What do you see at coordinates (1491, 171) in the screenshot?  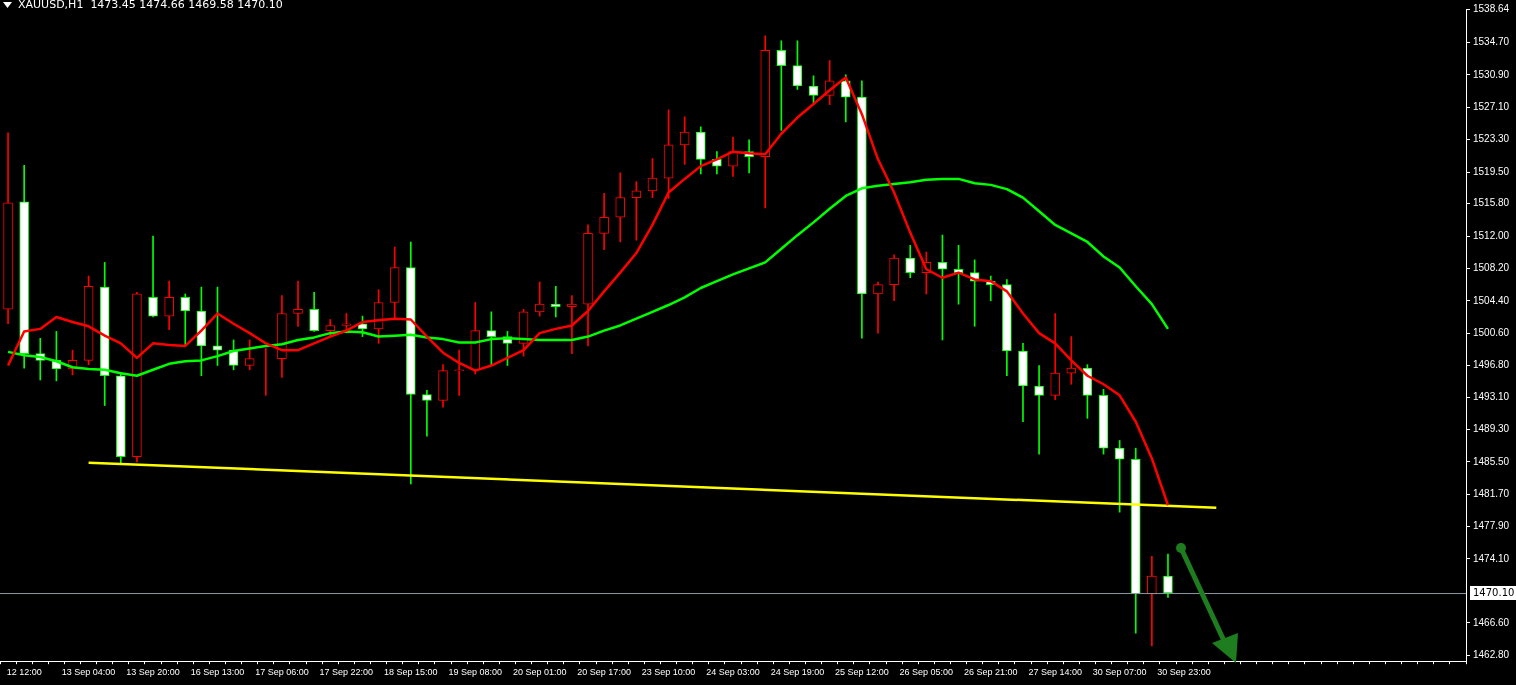 I see `y-tick-label: 1519.50` at bounding box center [1491, 171].